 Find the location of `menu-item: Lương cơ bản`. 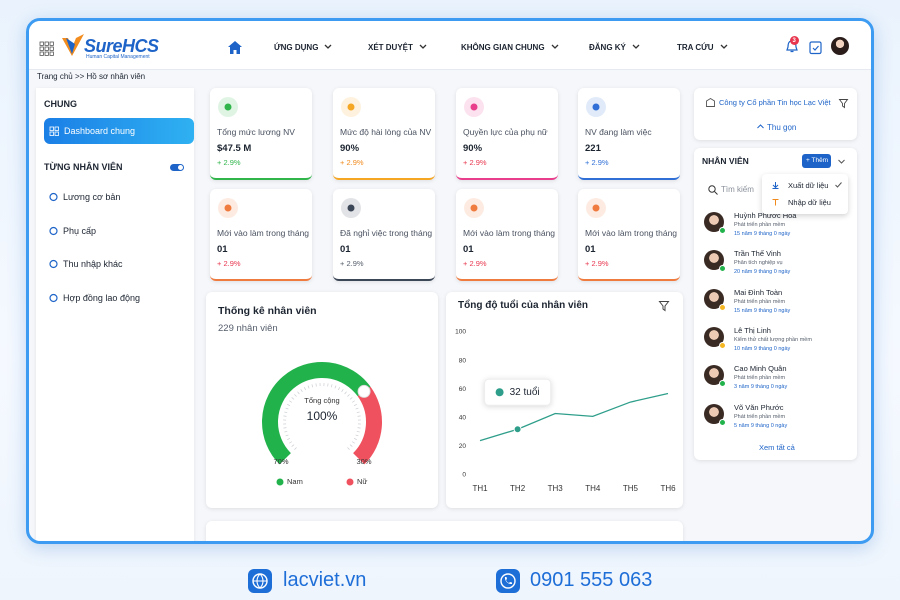

menu-item: Lương cơ bản is located at coordinates (92, 197).